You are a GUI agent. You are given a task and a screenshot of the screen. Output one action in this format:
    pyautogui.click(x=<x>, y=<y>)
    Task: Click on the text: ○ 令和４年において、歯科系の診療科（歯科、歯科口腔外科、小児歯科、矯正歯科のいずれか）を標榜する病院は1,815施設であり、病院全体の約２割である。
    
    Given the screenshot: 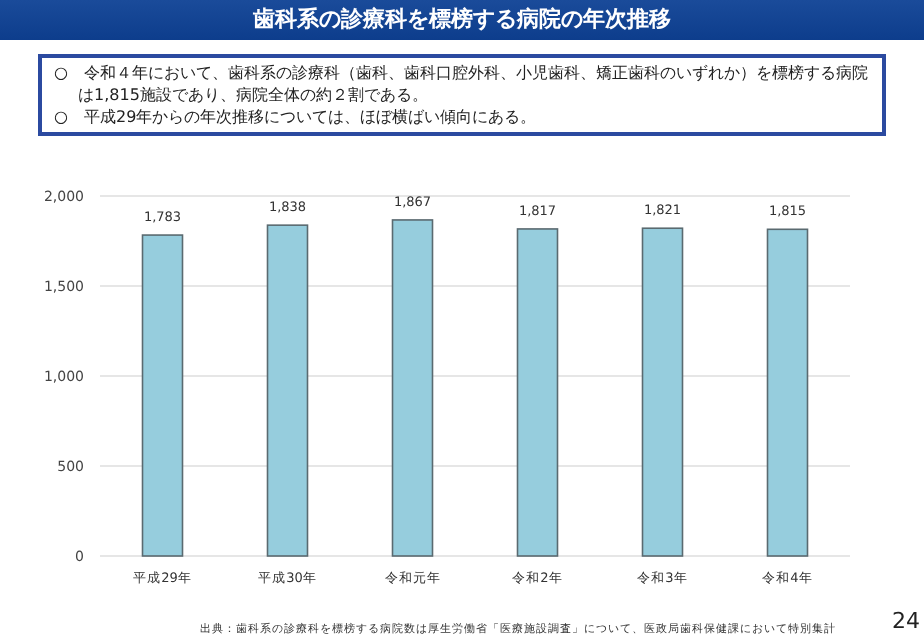 What is the action you would take?
    pyautogui.click(x=462, y=84)
    